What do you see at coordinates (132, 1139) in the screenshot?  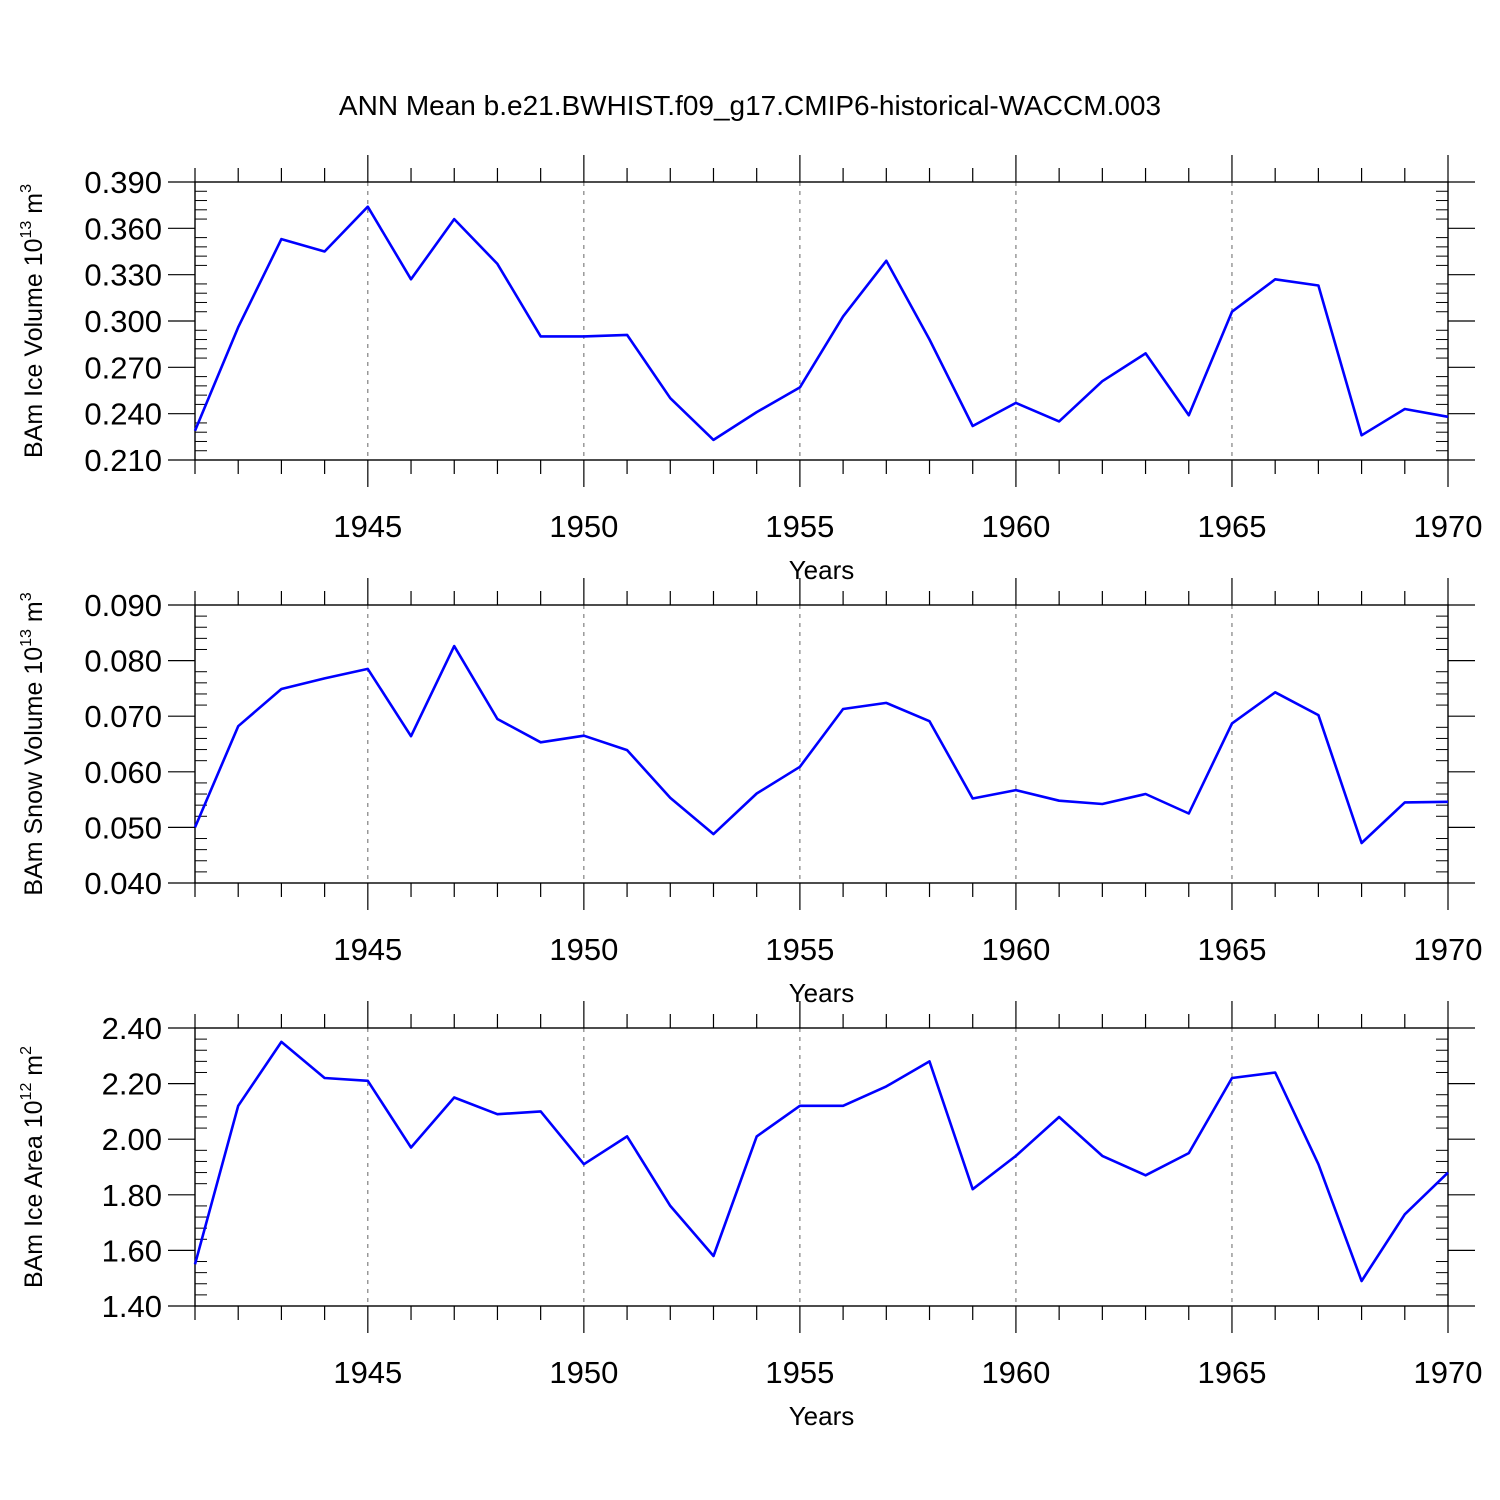 I see `y-tick-label: 2.00` at bounding box center [132, 1139].